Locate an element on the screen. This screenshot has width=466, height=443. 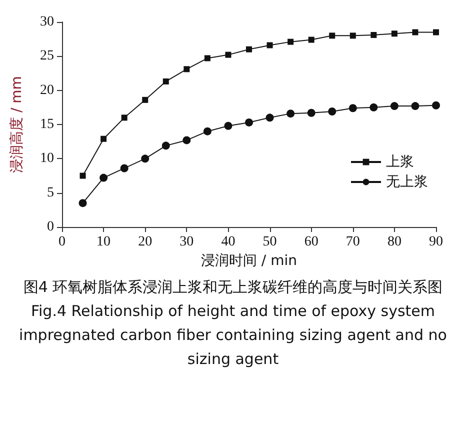
x-tick-label: 70 is located at coordinates (353, 242).